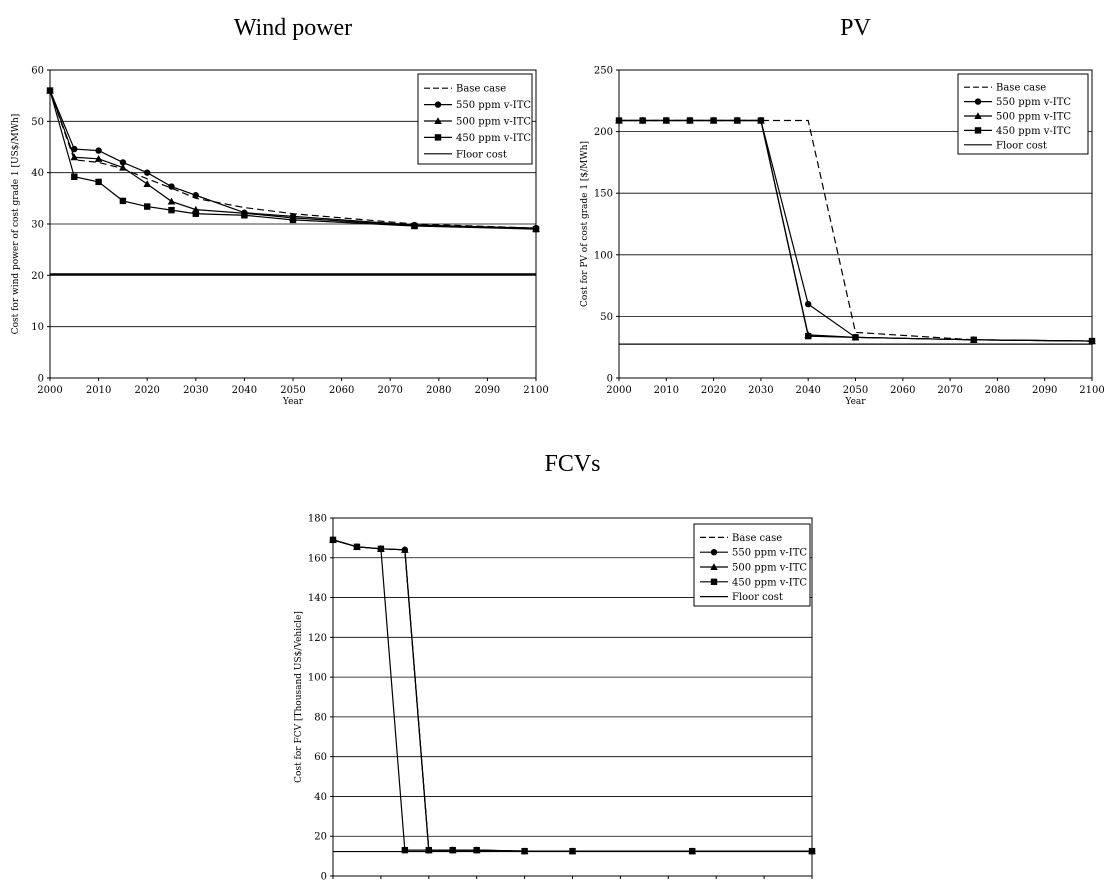 The width and height of the screenshot is (1108, 882). I want to click on y-tick-label: 100, so click(603, 255).